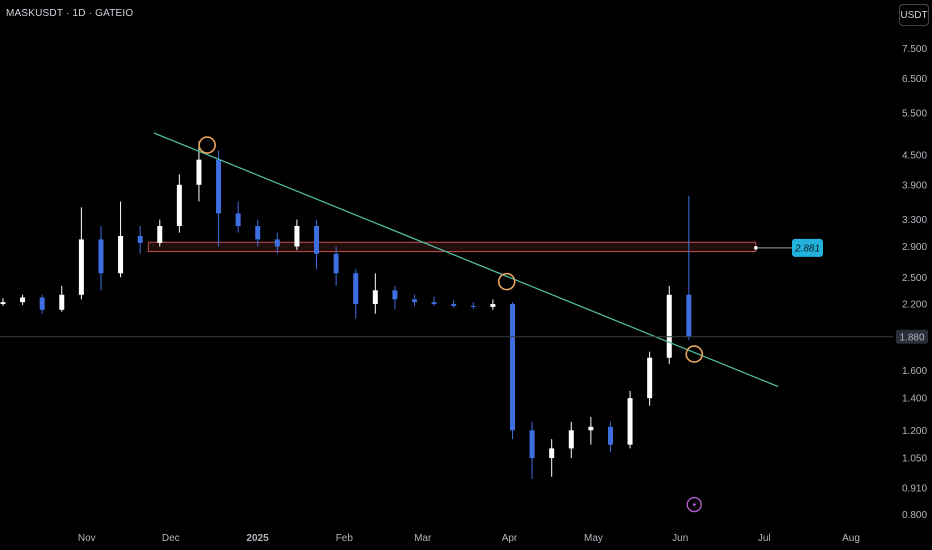 The width and height of the screenshot is (932, 550). Describe the element at coordinates (914, 155) in the screenshot. I see `y-tick-label: 4.500` at that location.